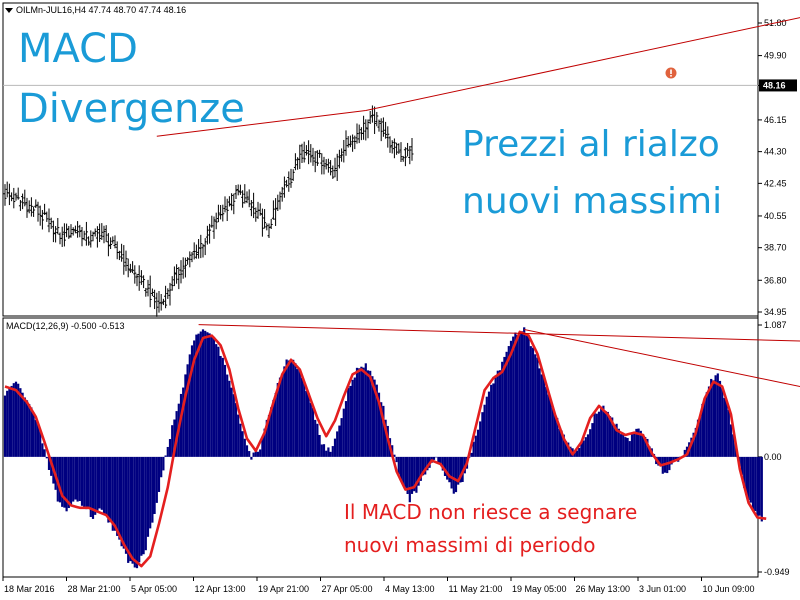 This screenshot has width=800, height=600. What do you see at coordinates (65, 326) in the screenshot?
I see `macd-header: MACD(12,26,9) -0.500 -0.513` at bounding box center [65, 326].